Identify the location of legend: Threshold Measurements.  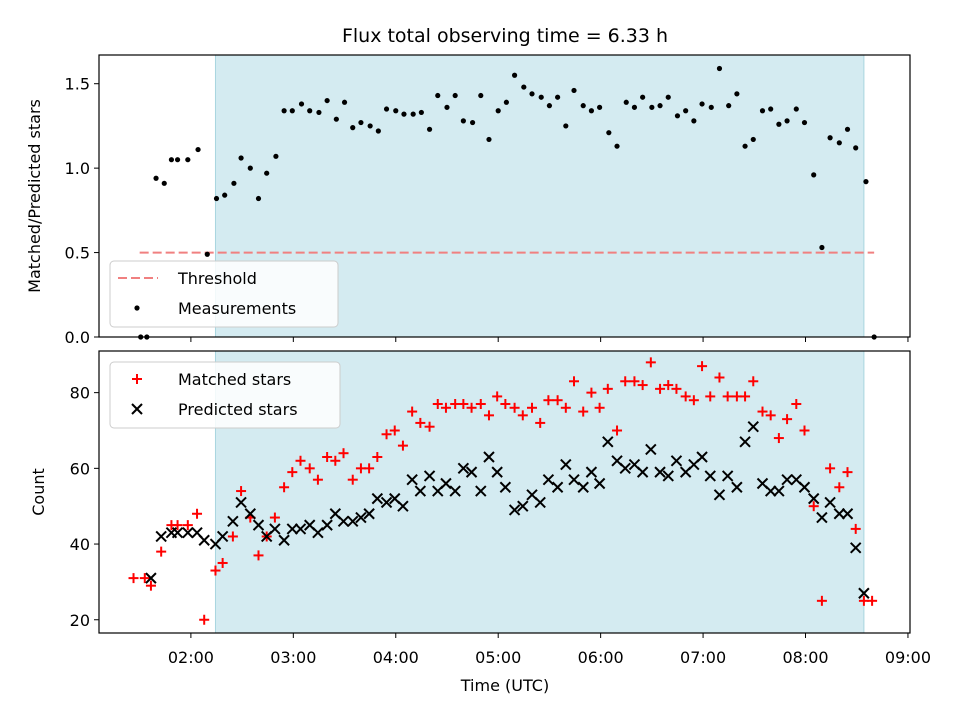
(224, 294).